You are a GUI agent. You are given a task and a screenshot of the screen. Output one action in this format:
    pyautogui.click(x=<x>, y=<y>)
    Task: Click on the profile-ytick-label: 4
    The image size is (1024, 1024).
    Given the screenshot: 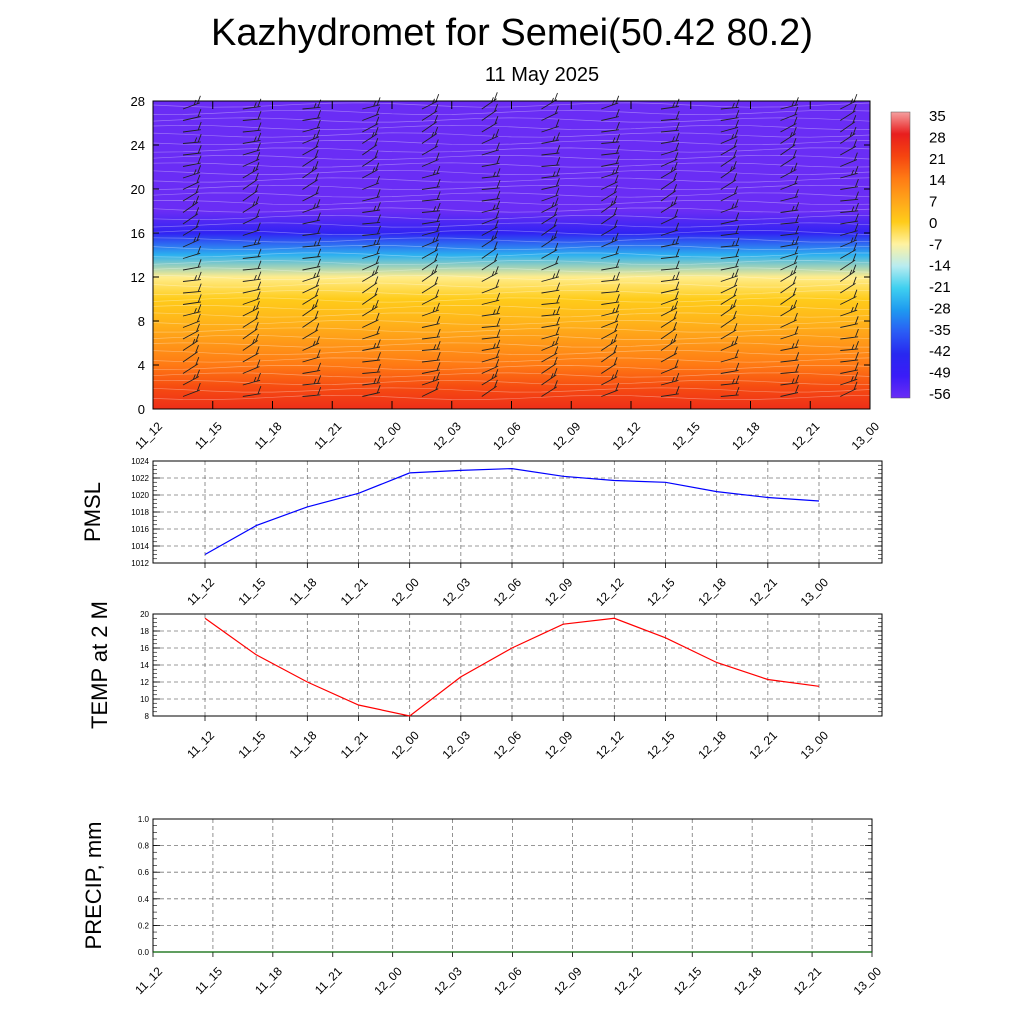 What is the action you would take?
    pyautogui.click(x=141, y=365)
    